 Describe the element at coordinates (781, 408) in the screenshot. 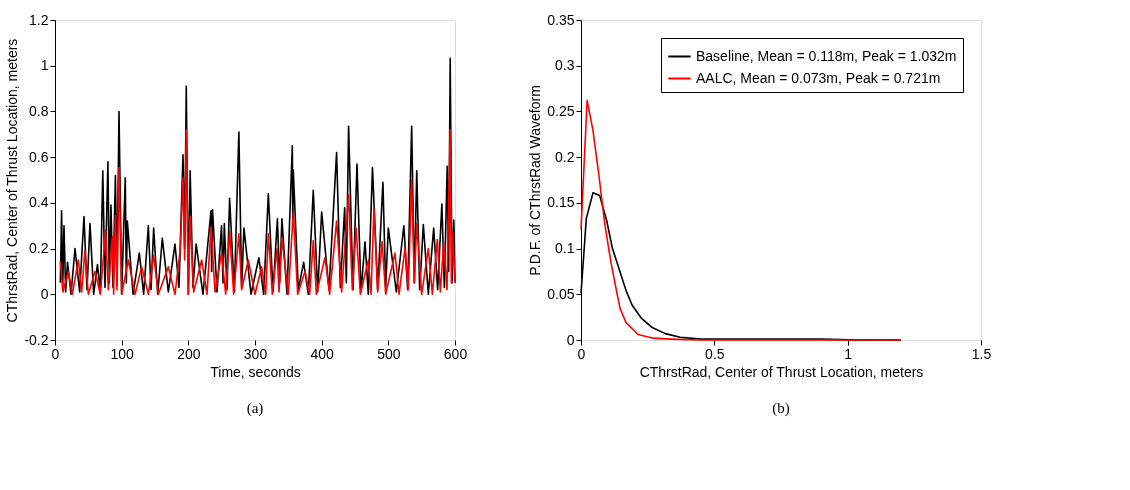

I see `text: (b)` at that location.